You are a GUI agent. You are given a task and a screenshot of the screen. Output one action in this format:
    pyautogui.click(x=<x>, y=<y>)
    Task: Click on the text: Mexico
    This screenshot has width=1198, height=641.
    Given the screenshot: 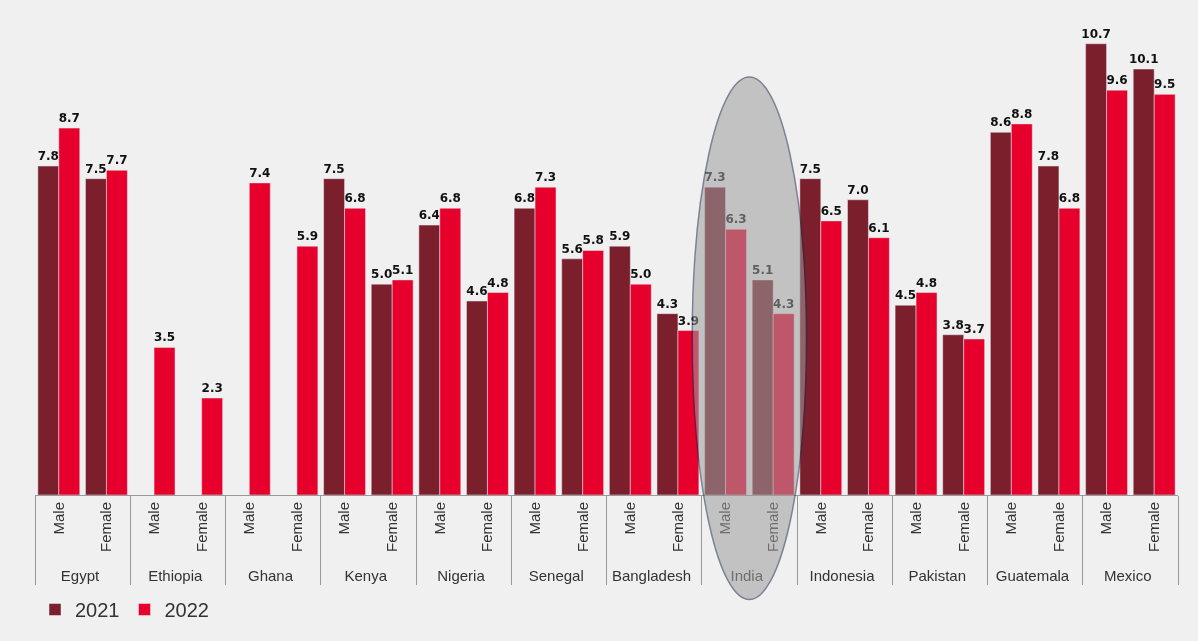 What is the action you would take?
    pyautogui.click(x=1128, y=576)
    